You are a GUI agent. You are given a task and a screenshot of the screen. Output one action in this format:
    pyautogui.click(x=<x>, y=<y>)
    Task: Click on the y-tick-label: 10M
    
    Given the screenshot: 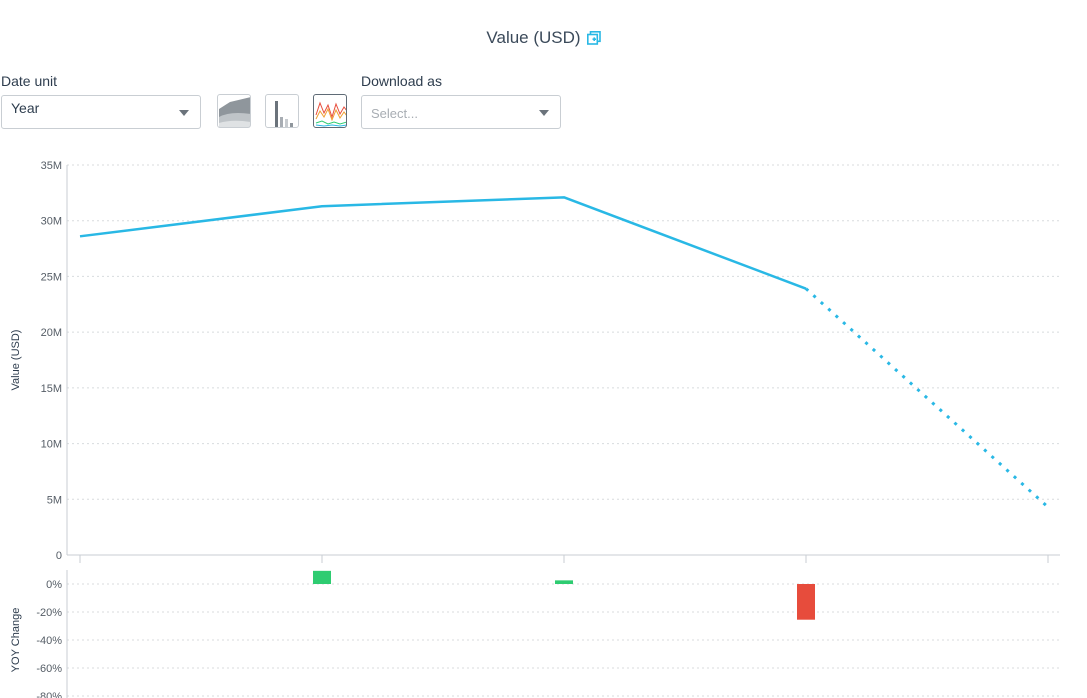 What is the action you would take?
    pyautogui.click(x=51, y=445)
    